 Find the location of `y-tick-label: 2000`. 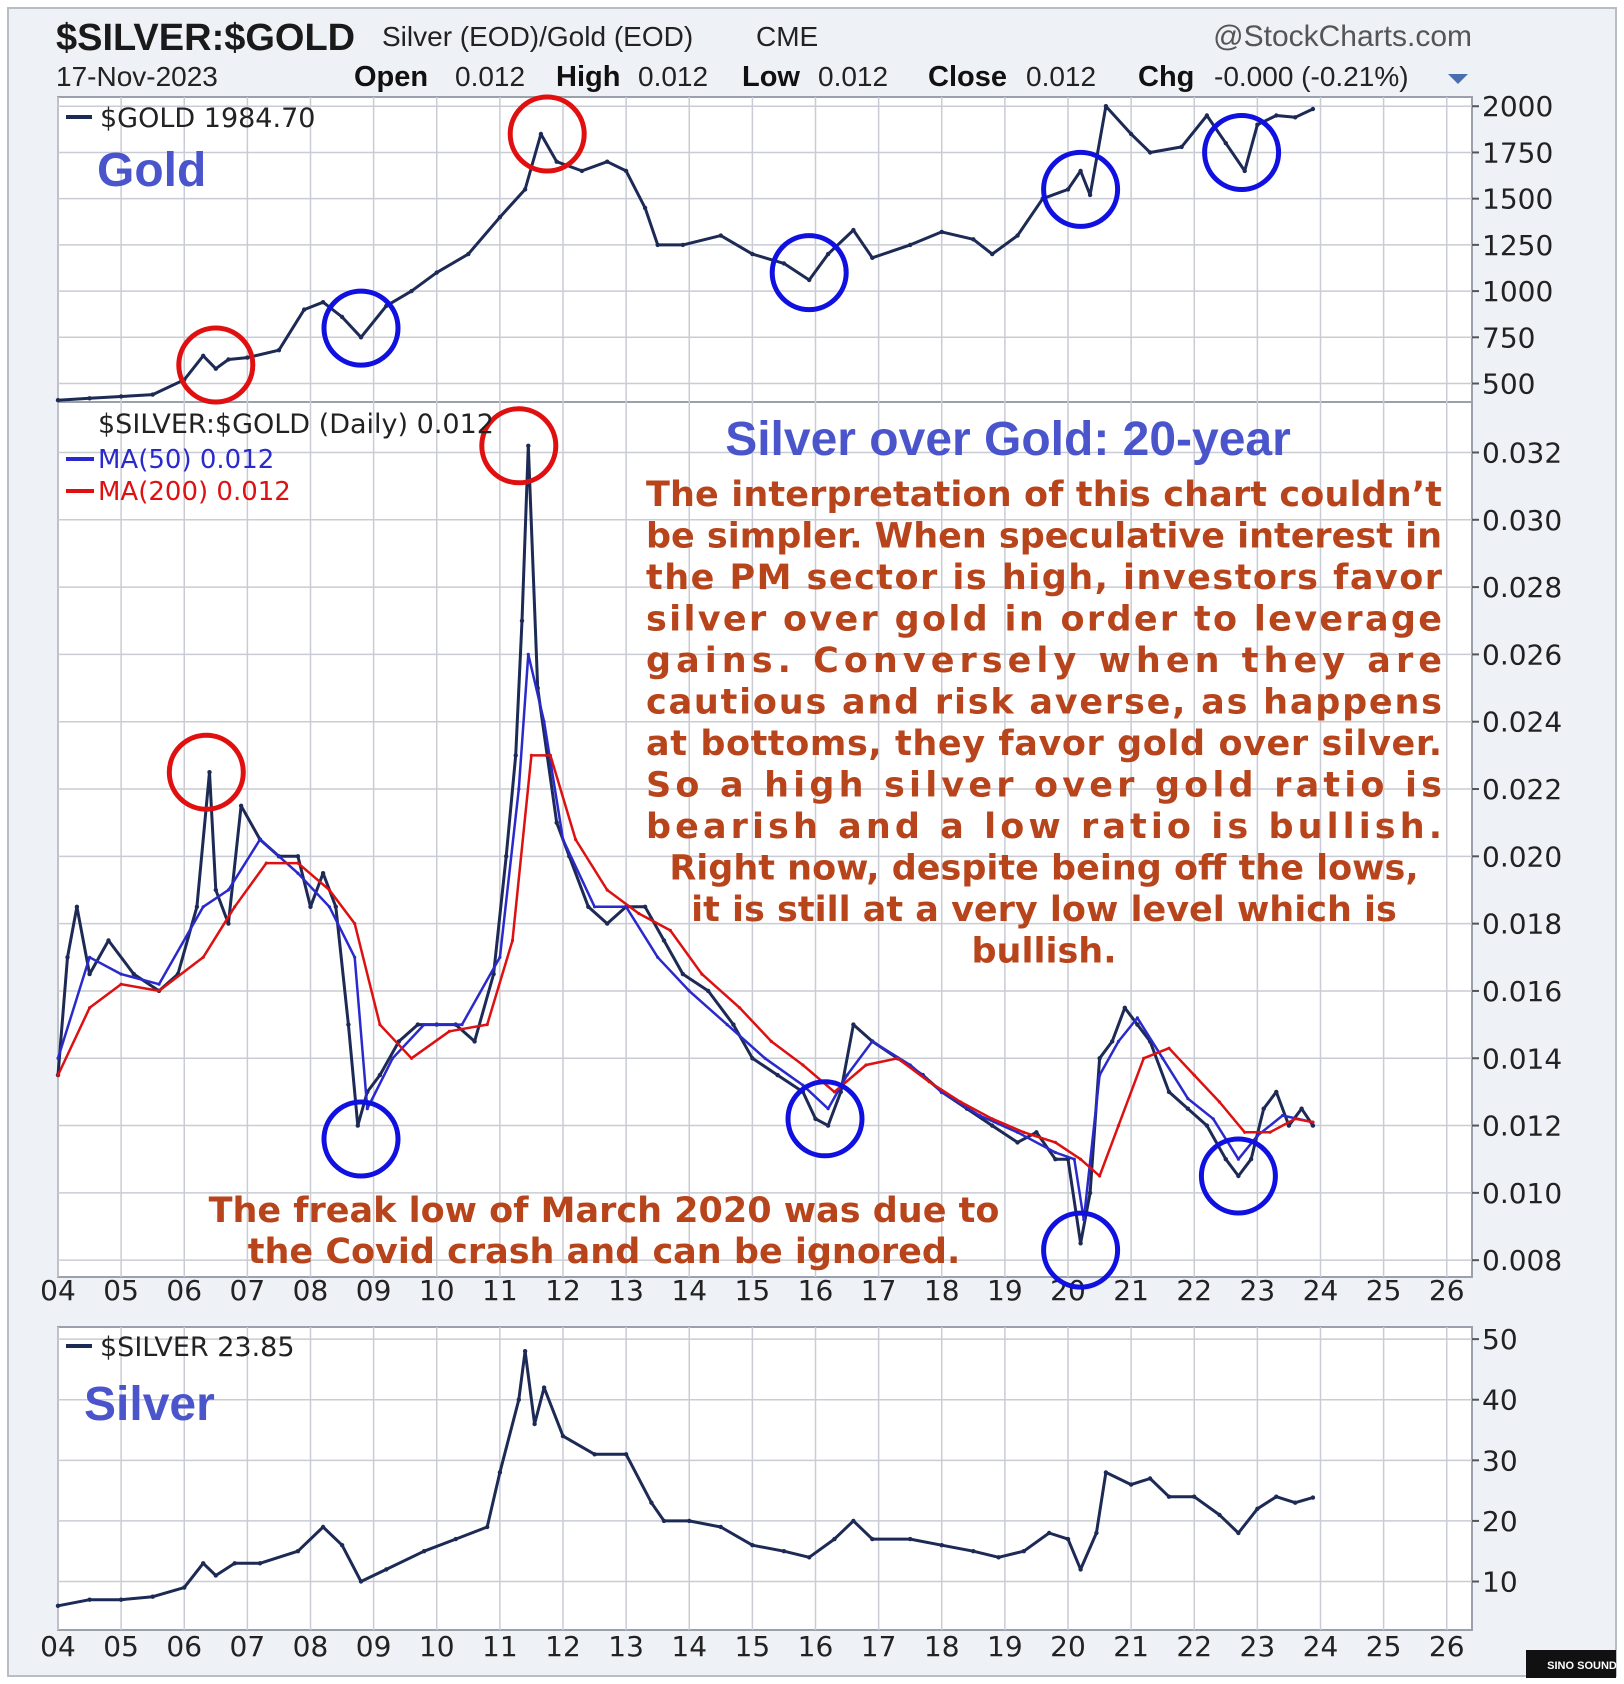

y-tick-label: 2000 is located at coordinates (1517, 106).